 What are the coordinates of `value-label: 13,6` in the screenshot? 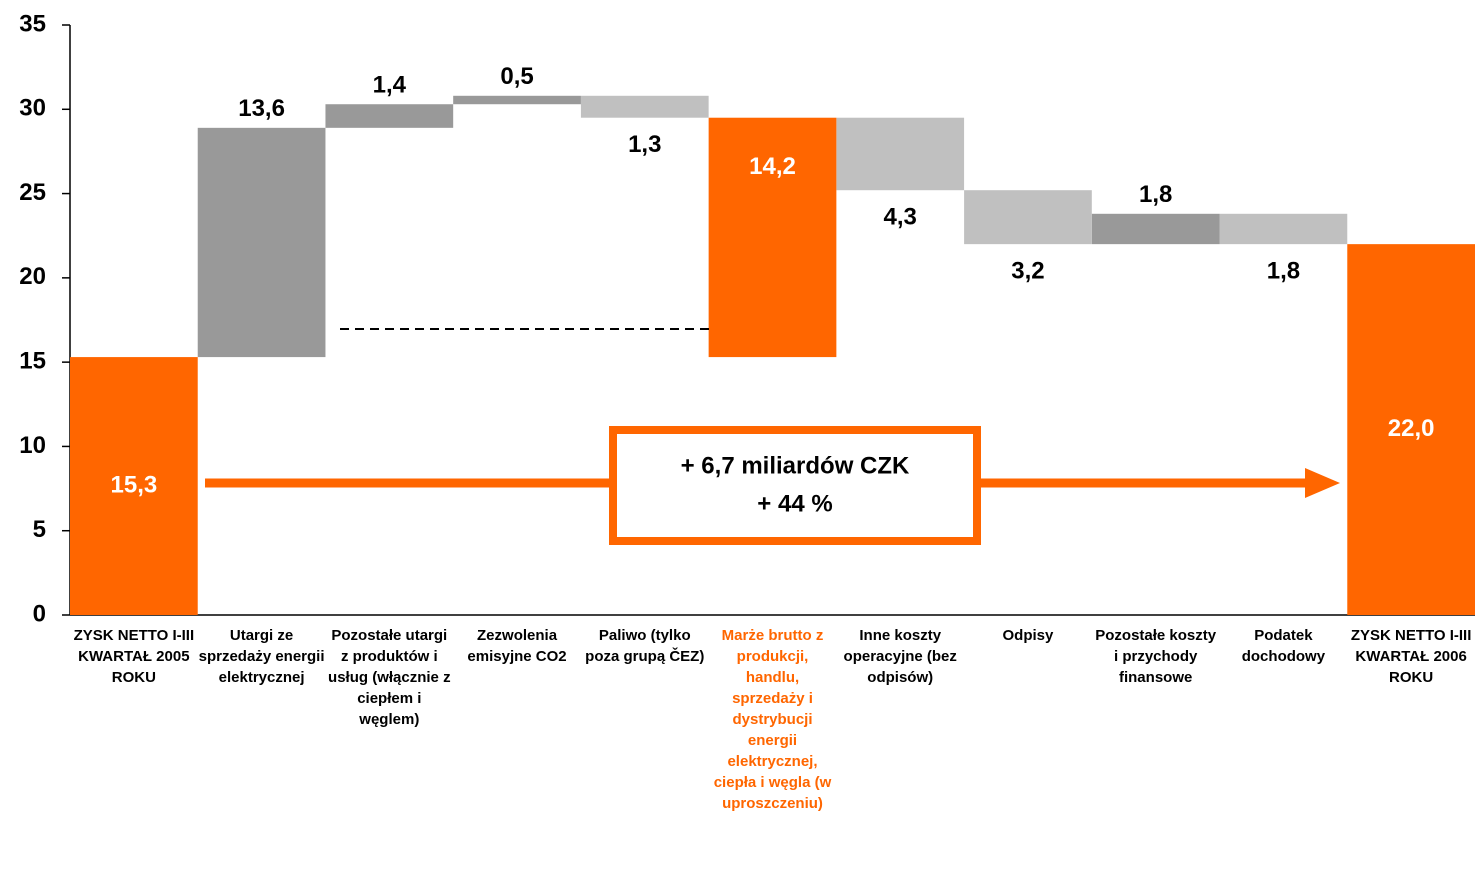 It's located at (261, 108).